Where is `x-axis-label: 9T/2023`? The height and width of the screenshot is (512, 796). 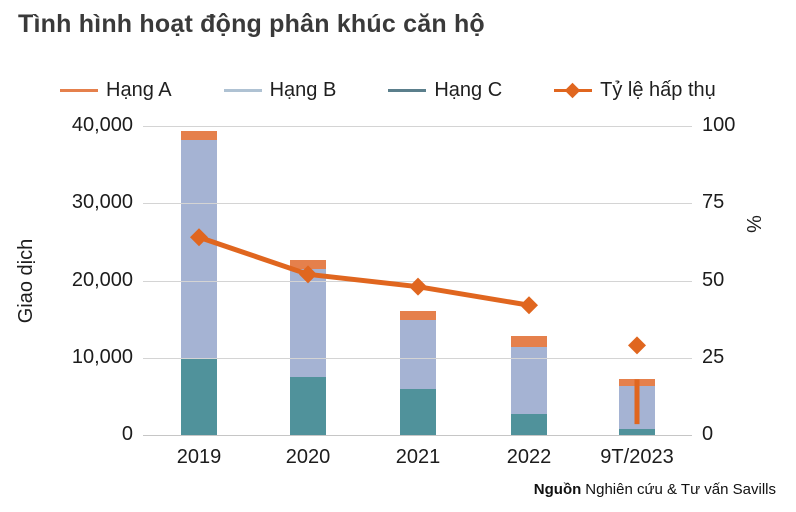
x-axis-label: 9T/2023 is located at coordinates (637, 457).